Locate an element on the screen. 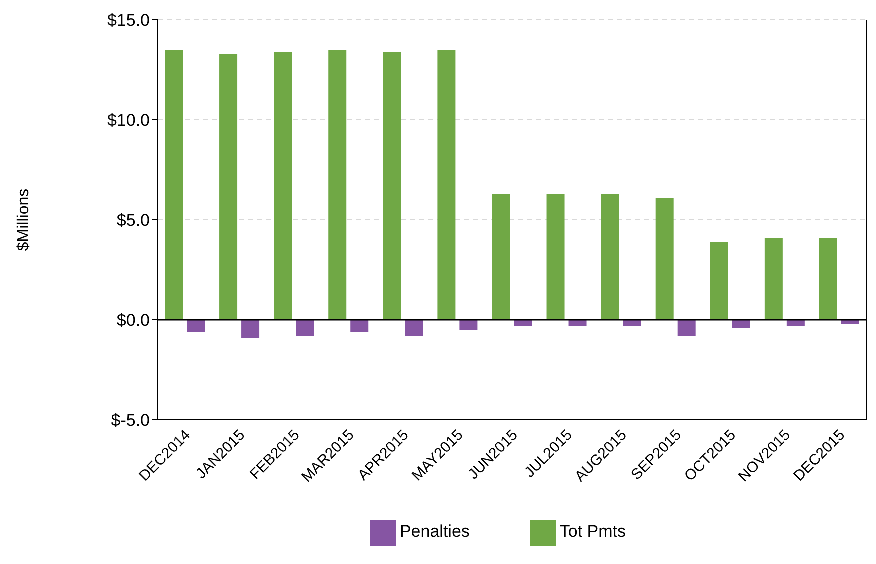 This screenshot has height=564, width=876. y-axis-title: $Millions is located at coordinates (24, 220).